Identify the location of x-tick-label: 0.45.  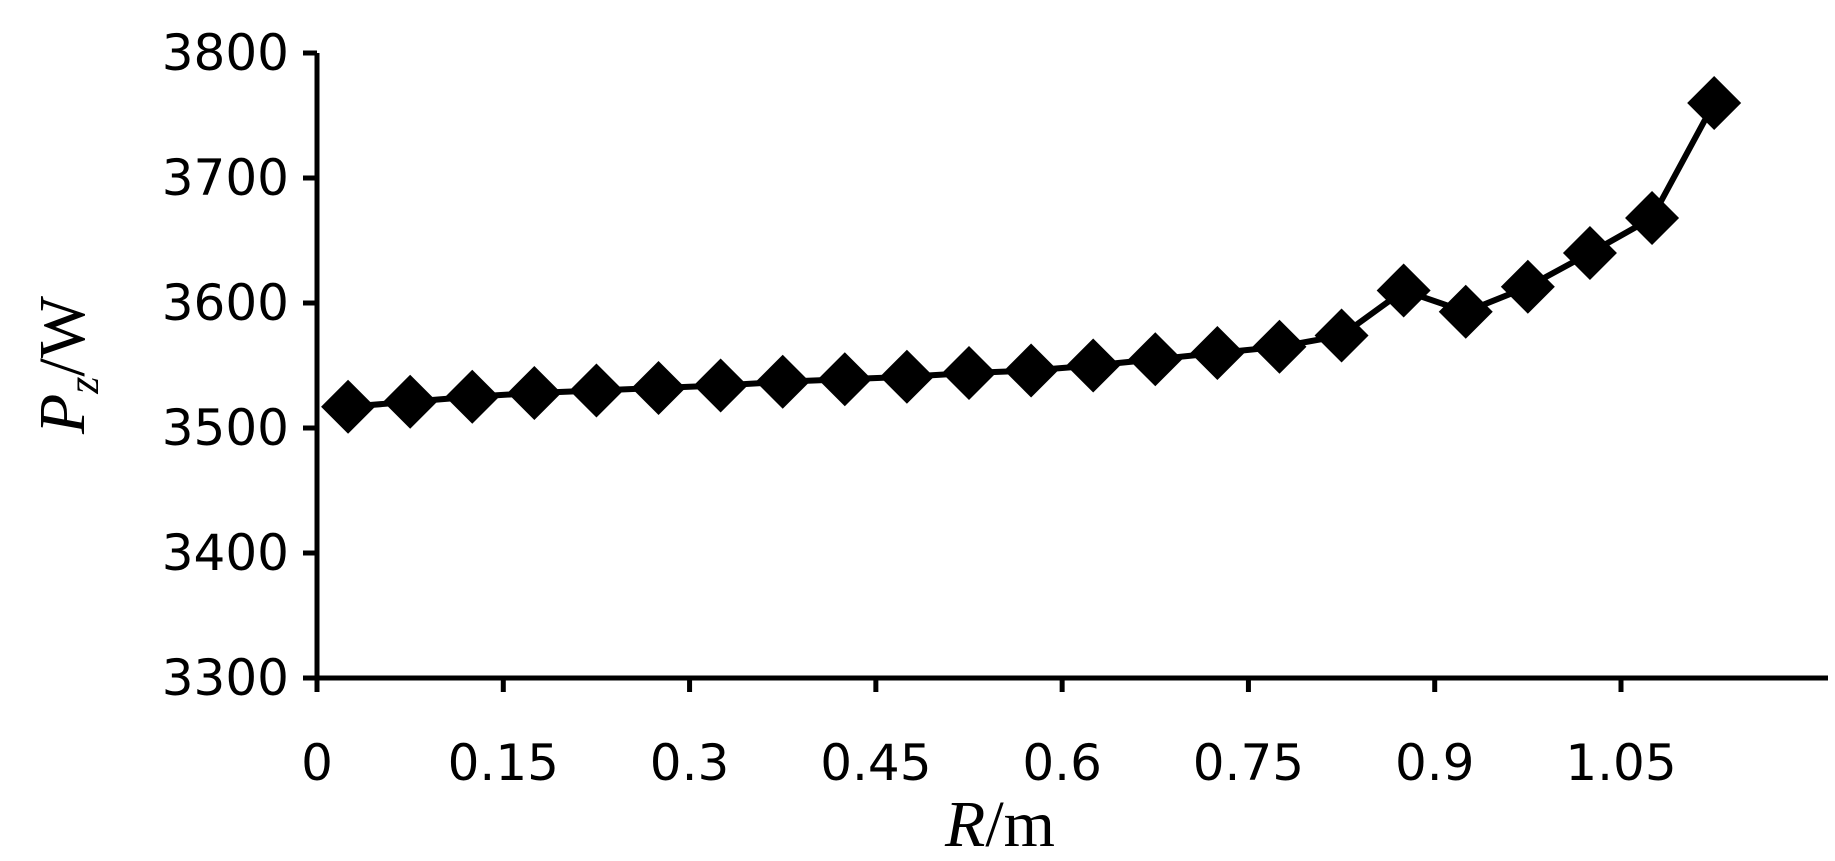
(875, 763).